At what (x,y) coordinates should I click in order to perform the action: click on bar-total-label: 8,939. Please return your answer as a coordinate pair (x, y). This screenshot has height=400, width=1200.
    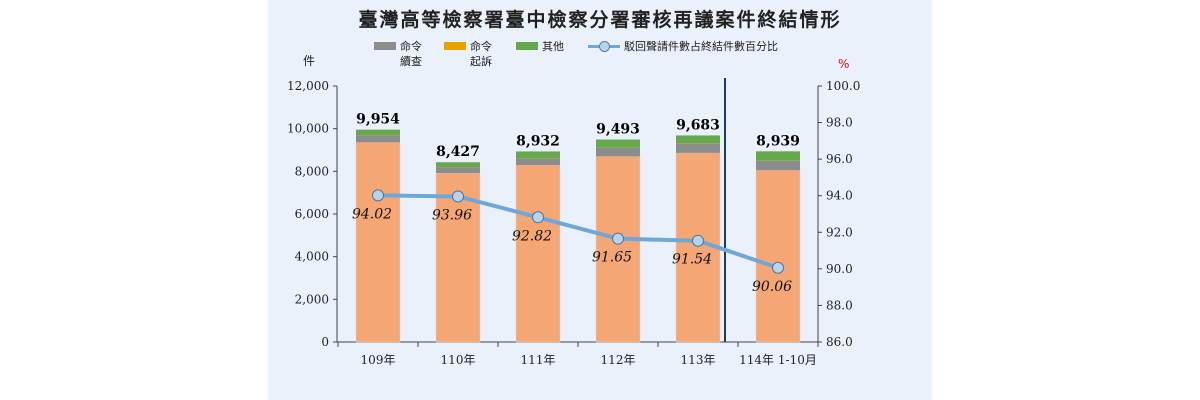
    Looking at the image, I should click on (778, 141).